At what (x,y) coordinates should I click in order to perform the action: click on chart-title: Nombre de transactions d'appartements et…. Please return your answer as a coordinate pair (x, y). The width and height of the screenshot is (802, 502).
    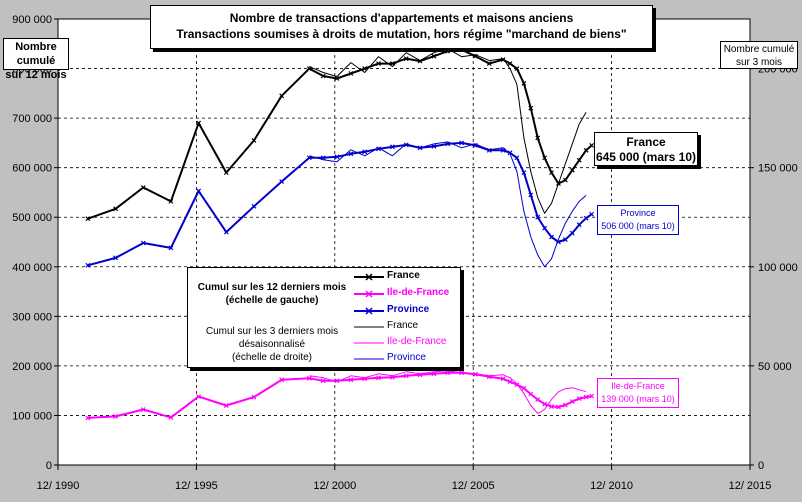
    Looking at the image, I should click on (401, 27).